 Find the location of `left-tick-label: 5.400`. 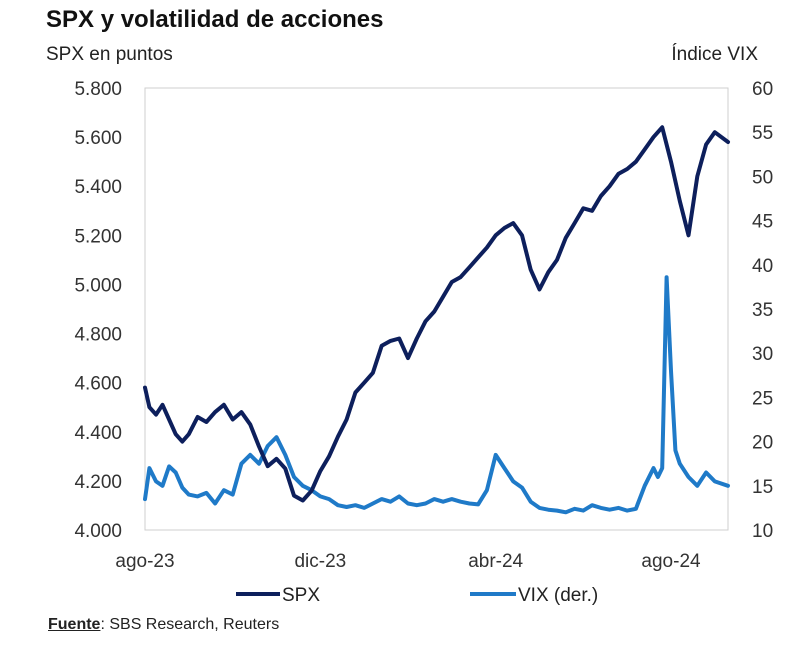

left-tick-label: 5.400 is located at coordinates (98, 187).